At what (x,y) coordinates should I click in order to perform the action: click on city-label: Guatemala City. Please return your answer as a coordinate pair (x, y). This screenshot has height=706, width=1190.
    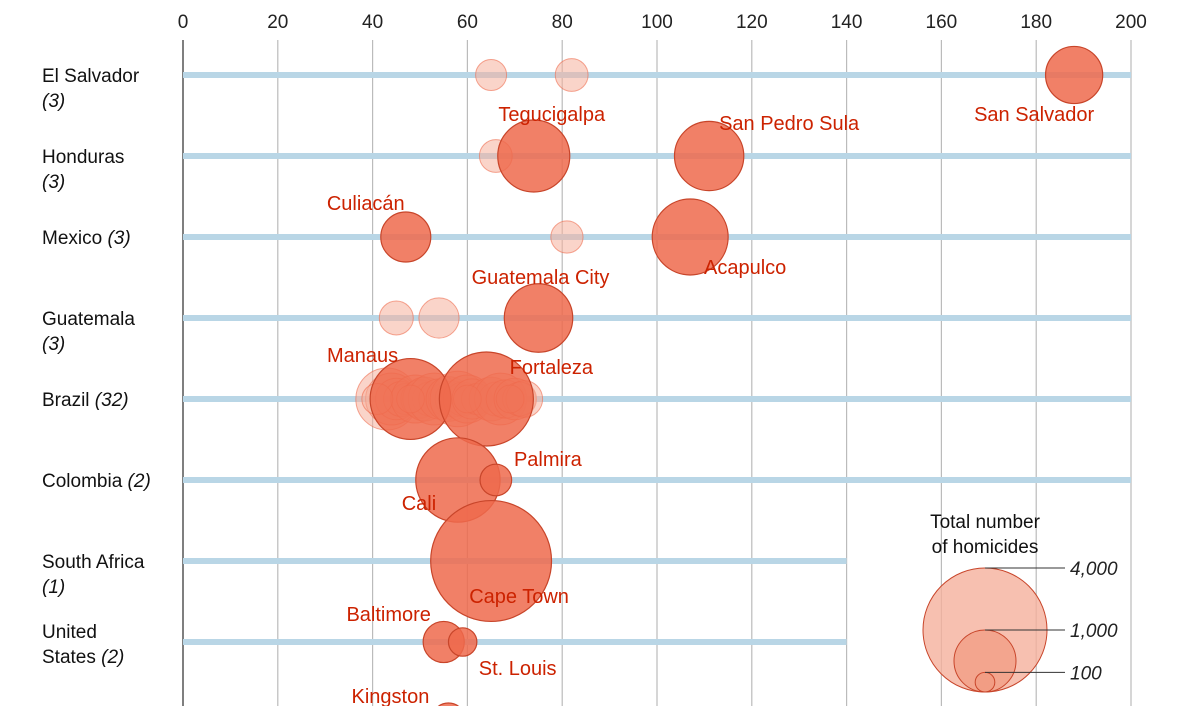
    Looking at the image, I should click on (541, 278).